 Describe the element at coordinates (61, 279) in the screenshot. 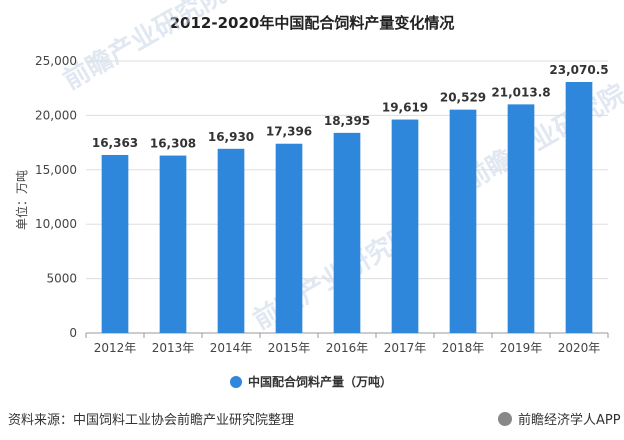

I see `y-tick-label: 5000` at that location.